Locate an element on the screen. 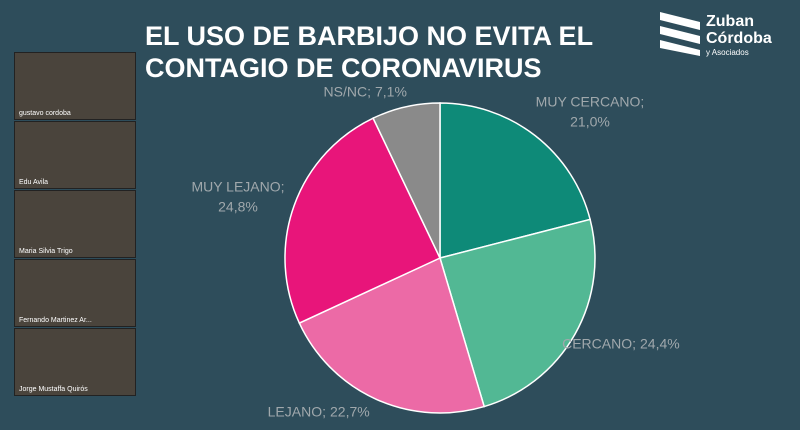  slice-label: LEJANO; is located at coordinates (297, 412).